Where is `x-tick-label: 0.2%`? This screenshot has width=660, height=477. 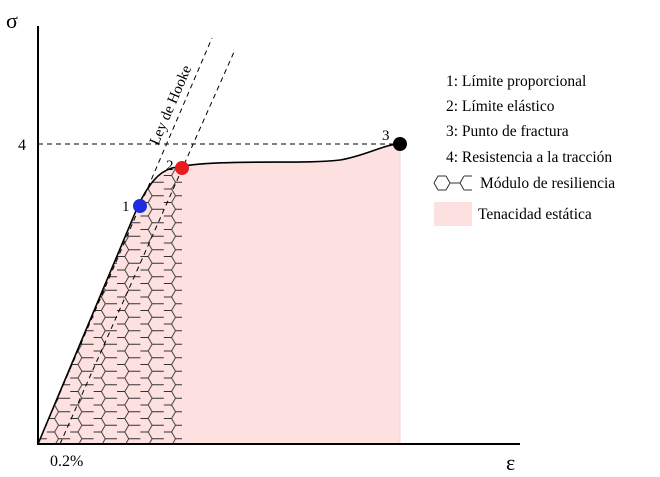 x-tick-label: 0.2% is located at coordinates (66, 461).